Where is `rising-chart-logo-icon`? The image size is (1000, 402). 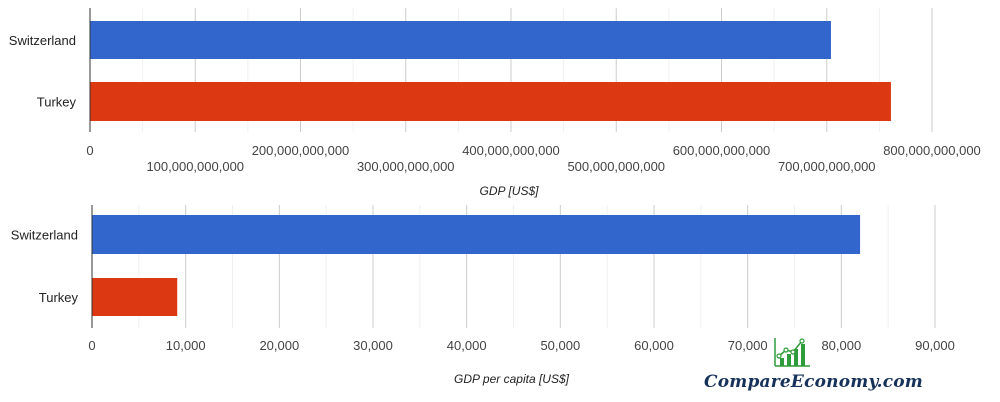 rising-chart-logo-icon is located at coordinates (792, 352).